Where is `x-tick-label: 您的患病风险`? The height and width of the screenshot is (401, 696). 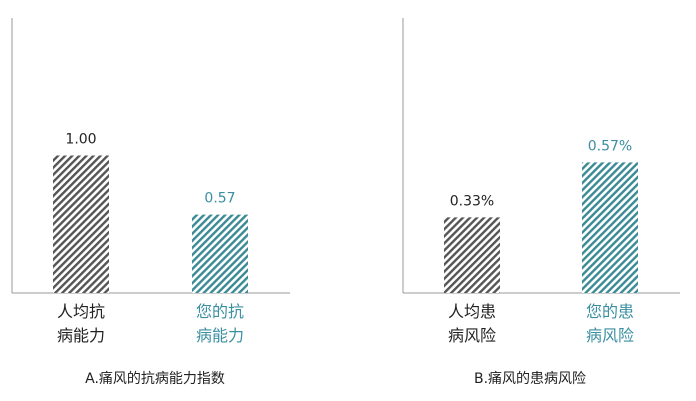 x-tick-label: 您的患病风险 is located at coordinates (610, 323).